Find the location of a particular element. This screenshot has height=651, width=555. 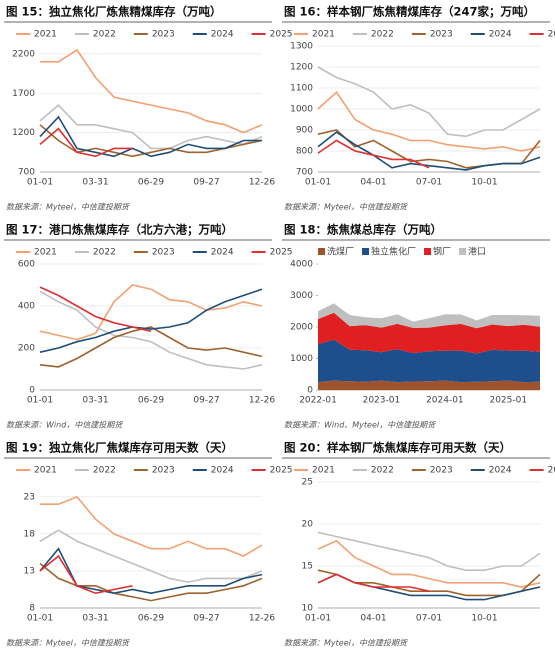

y-tick-label: 1300 is located at coordinates (301, 47).